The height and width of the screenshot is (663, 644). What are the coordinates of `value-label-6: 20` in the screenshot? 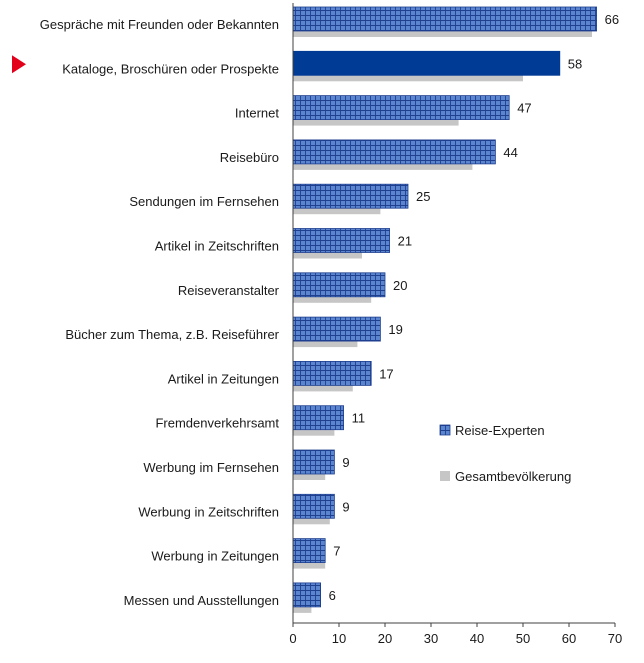 It's located at (400, 285).